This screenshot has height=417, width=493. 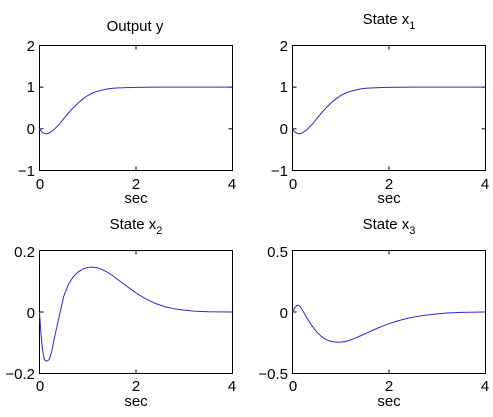 What do you see at coordinates (135, 26) in the screenshot?
I see `chart-title: Output y` at bounding box center [135, 26].